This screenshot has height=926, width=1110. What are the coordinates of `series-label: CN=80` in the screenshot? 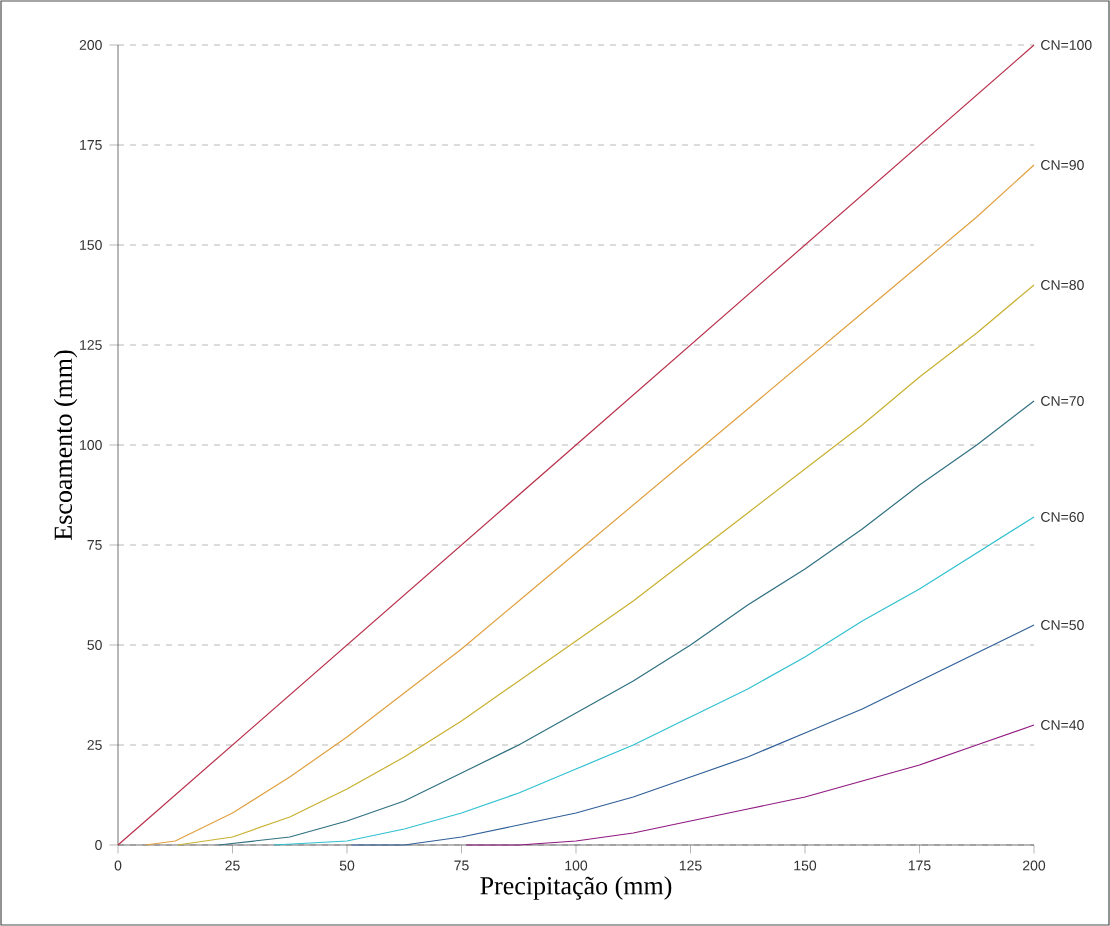 It's located at (1062, 285).